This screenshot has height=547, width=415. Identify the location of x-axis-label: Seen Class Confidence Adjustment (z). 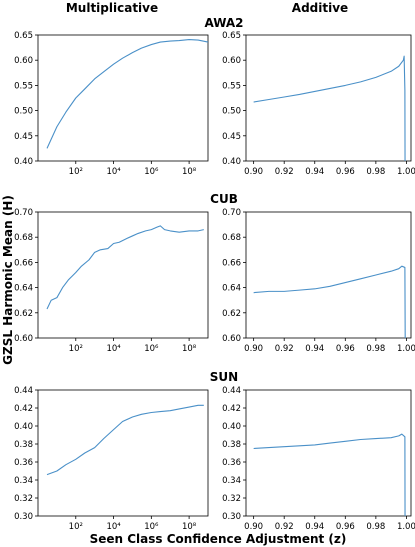
(218, 539).